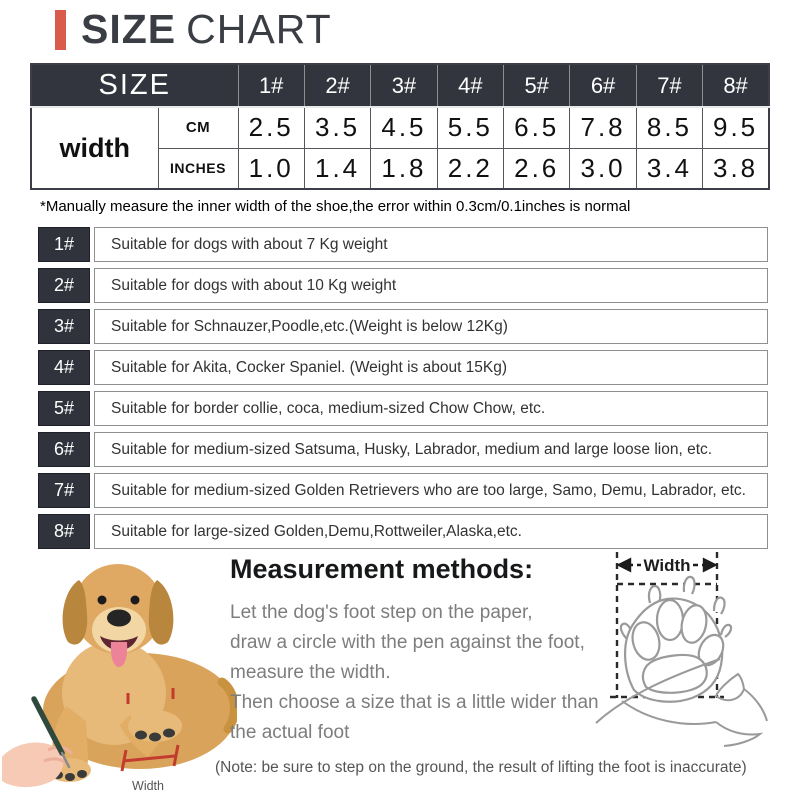  I want to click on size-table-inches-row: INCHES 1.0 1.4 1.8 2.2 2.6 3.0 3.4 3.8, so click(400, 168).